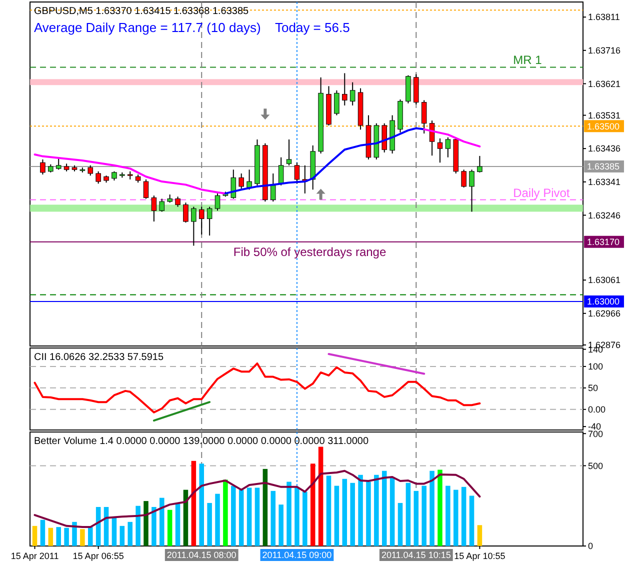 The height and width of the screenshot is (567, 625). I want to click on annotation: Average Daily Range = 117.7 (10 days) Today = 56.5, so click(192, 27).